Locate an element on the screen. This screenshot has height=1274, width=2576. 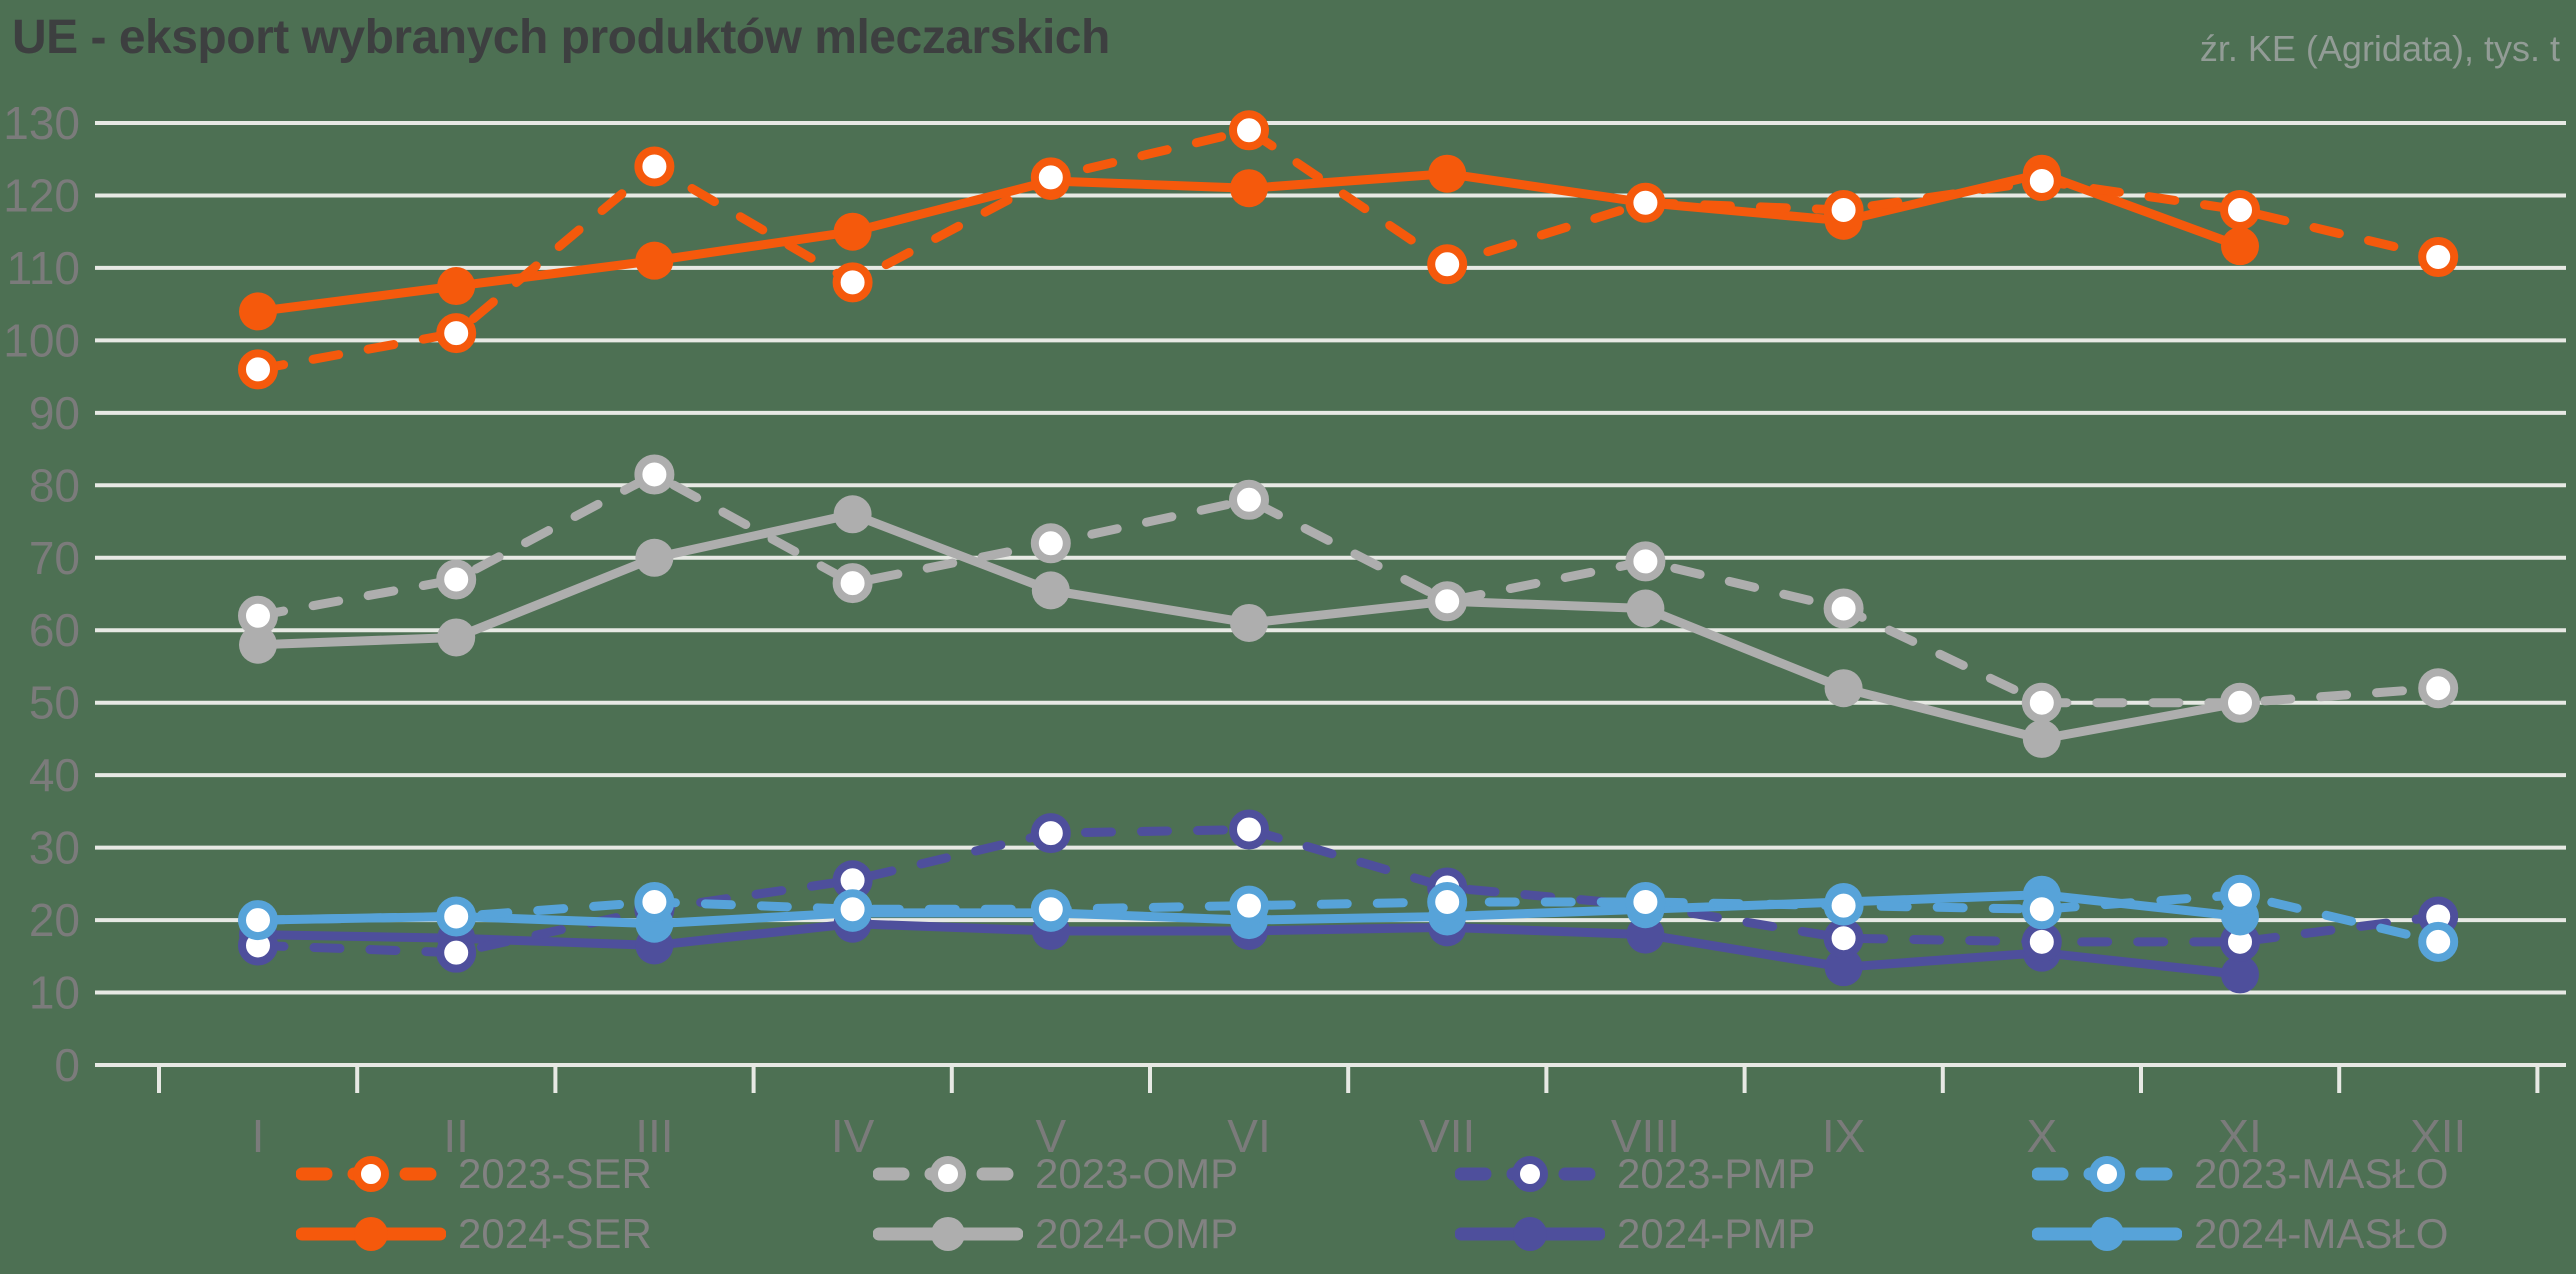
svg-text: 120 is located at coordinates (41, 195).